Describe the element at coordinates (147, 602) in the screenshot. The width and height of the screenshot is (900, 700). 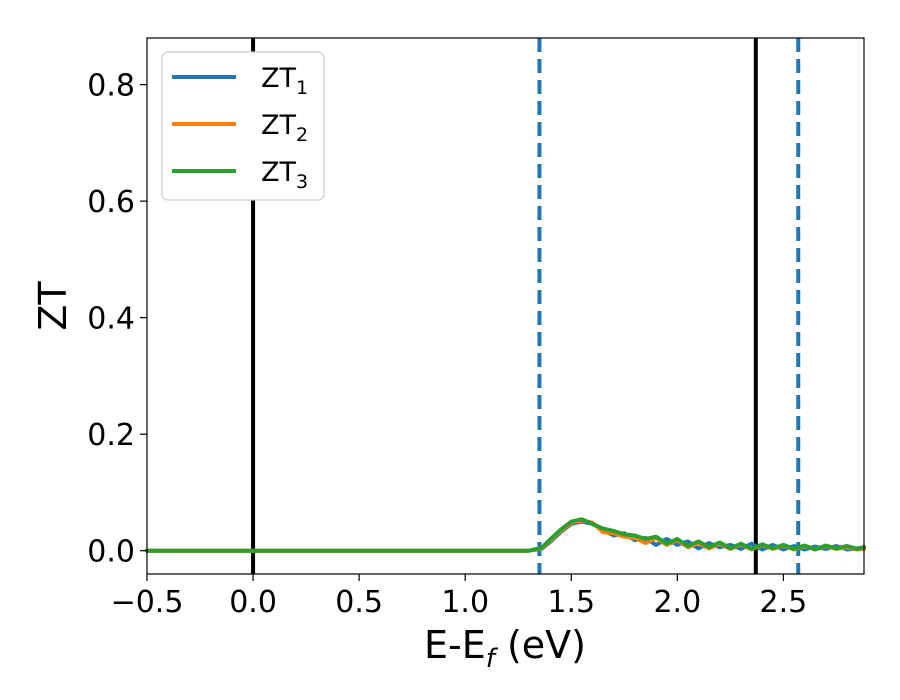
I see `x-tick-label: −0.5` at that location.